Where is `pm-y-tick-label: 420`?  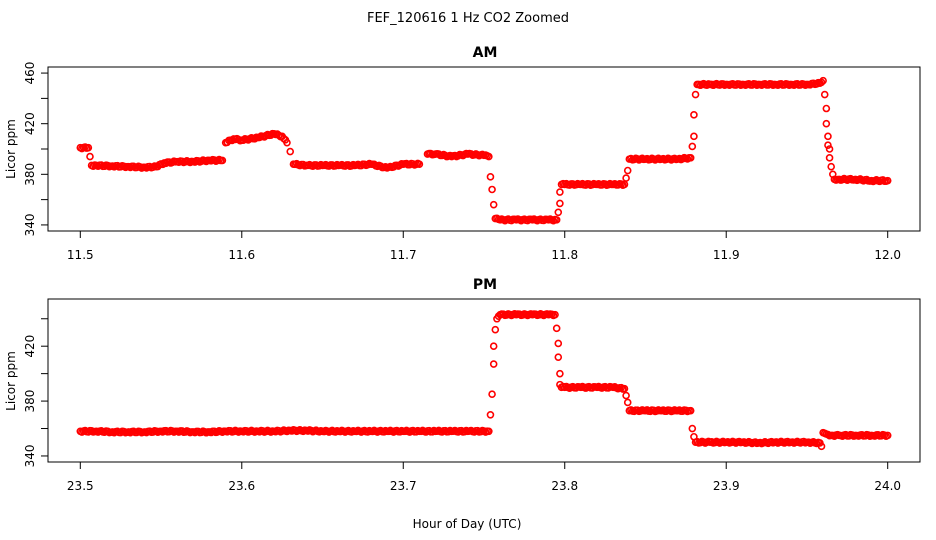 pm-y-tick-label: 420 is located at coordinates (30, 346).